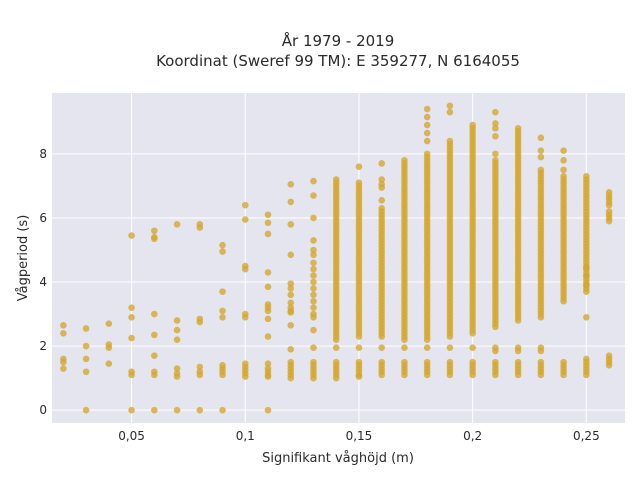  I want to click on y-tick-label: 8, so click(43, 154).